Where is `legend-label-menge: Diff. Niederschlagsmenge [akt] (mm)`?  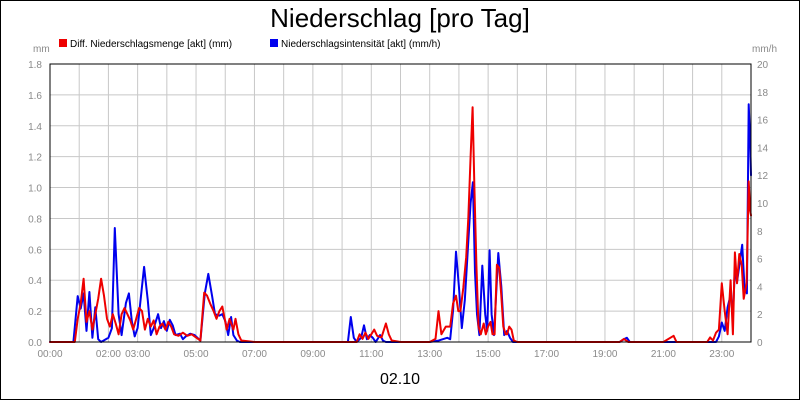 legend-label-menge: Diff. Niederschlagsmenge [akt] (mm) is located at coordinates (151, 44).